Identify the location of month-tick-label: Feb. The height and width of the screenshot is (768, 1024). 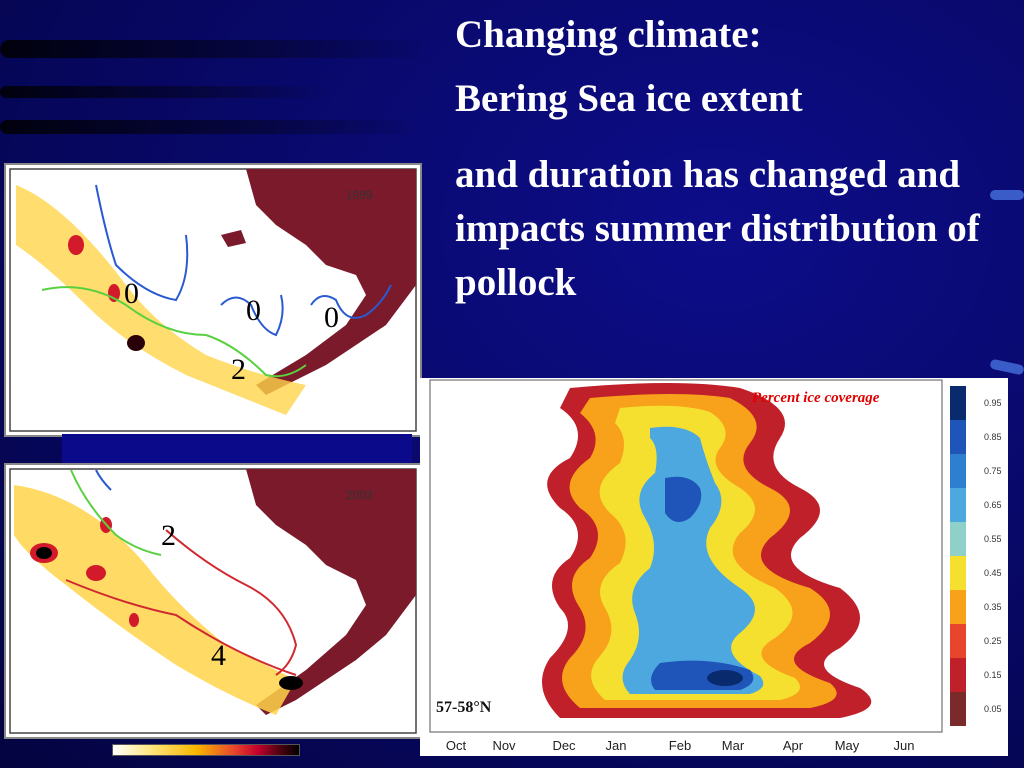
(680, 745).